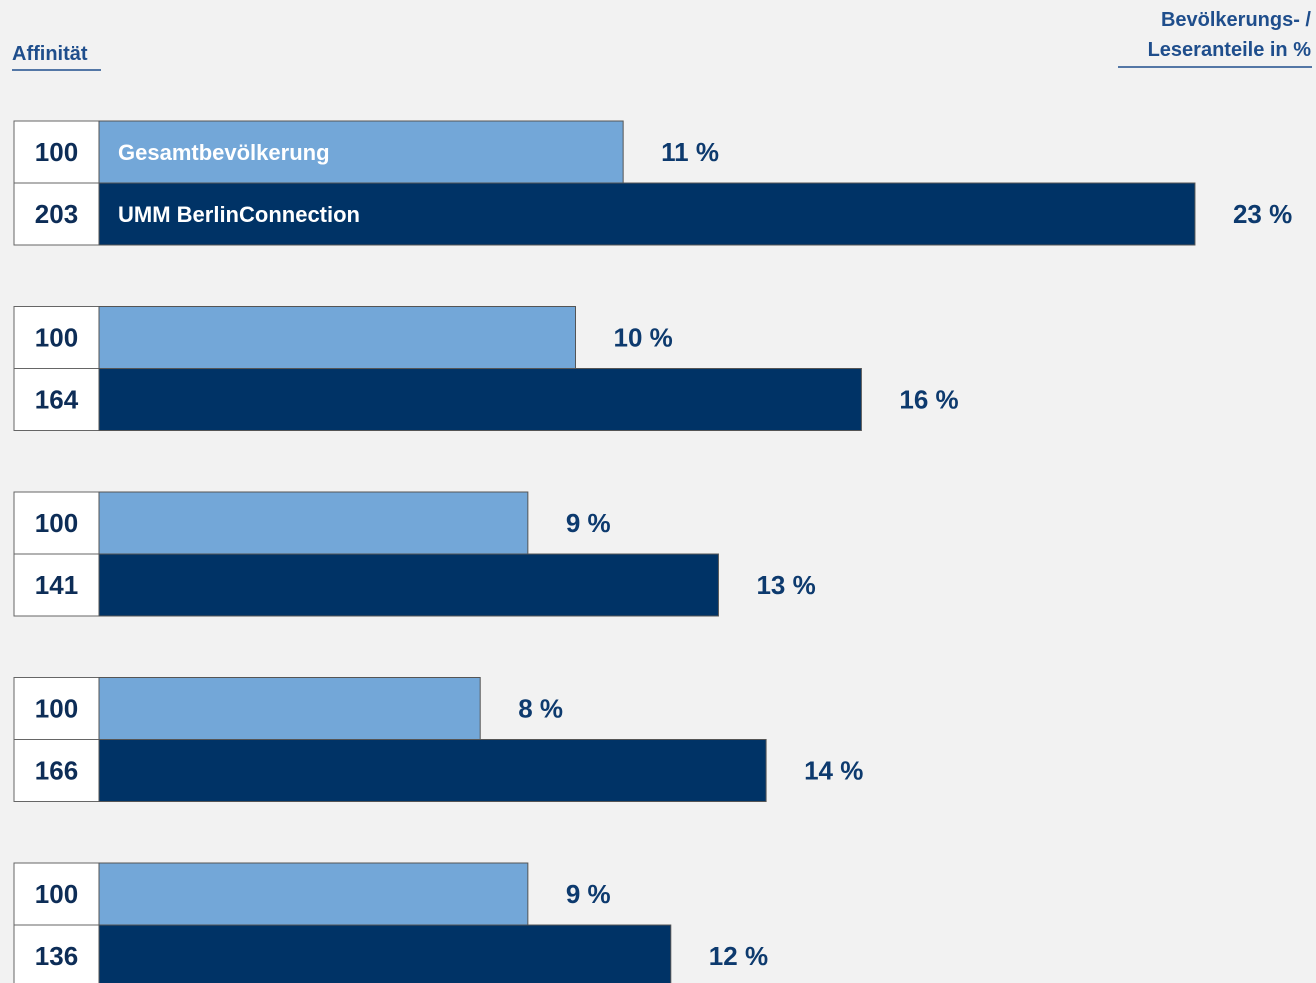  Describe the element at coordinates (224, 152) in the screenshot. I see `series-label: Gesamtbevölkerung` at that location.